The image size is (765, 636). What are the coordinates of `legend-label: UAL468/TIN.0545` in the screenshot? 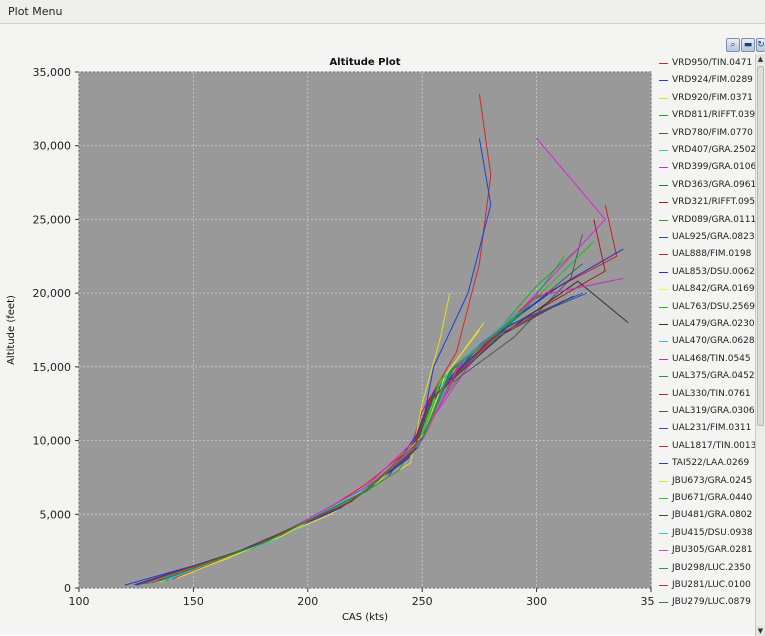 It's located at (711, 358).